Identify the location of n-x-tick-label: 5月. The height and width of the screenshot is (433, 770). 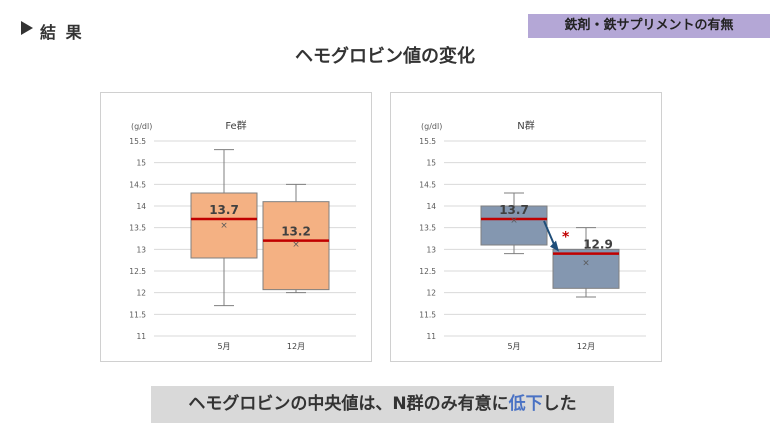
(513, 346).